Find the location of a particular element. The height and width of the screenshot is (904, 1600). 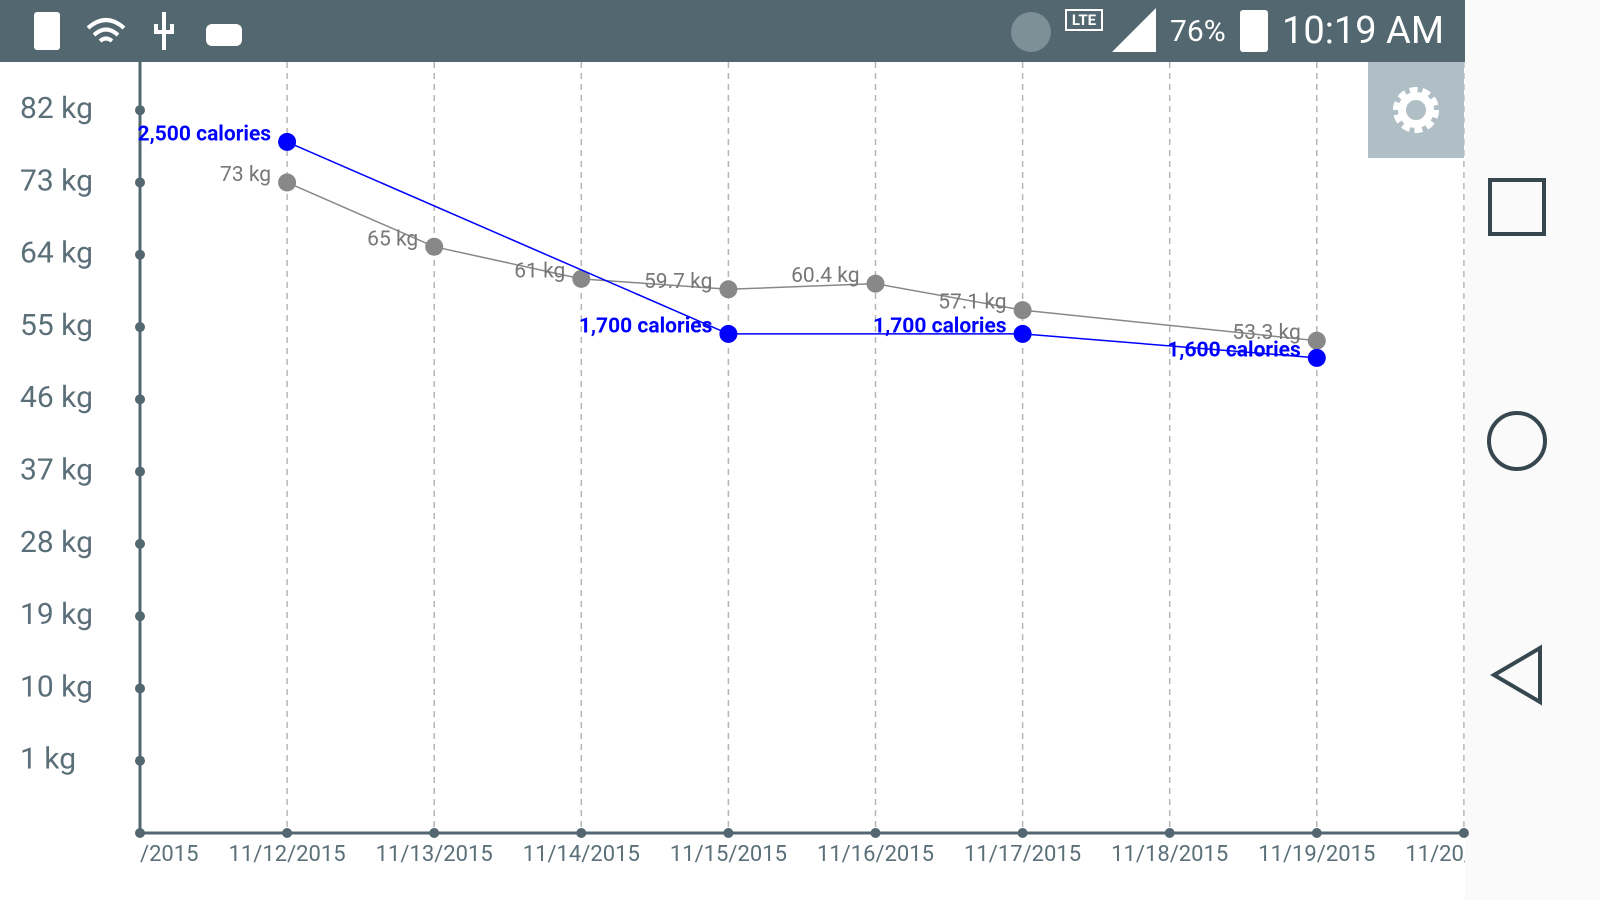

y-tick-label: 64 kg is located at coordinates (56, 253).